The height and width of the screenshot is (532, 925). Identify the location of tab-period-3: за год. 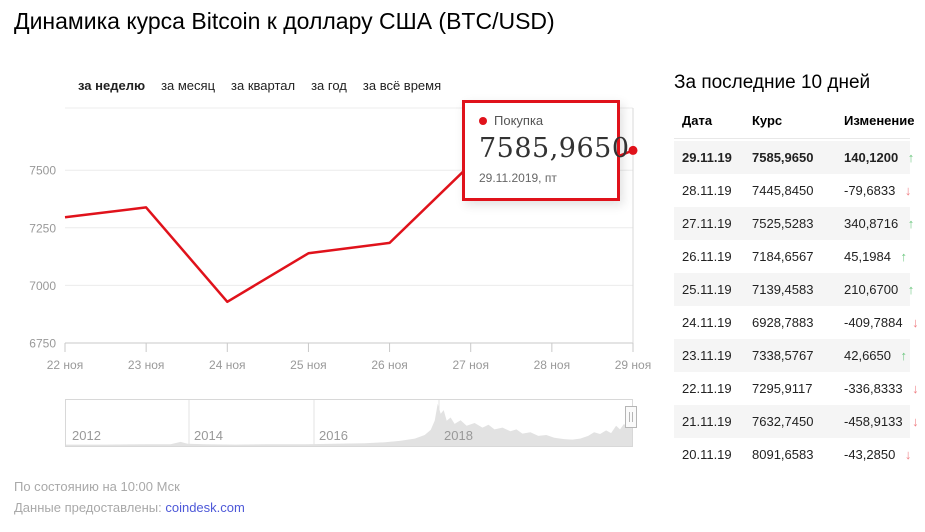
(329, 85).